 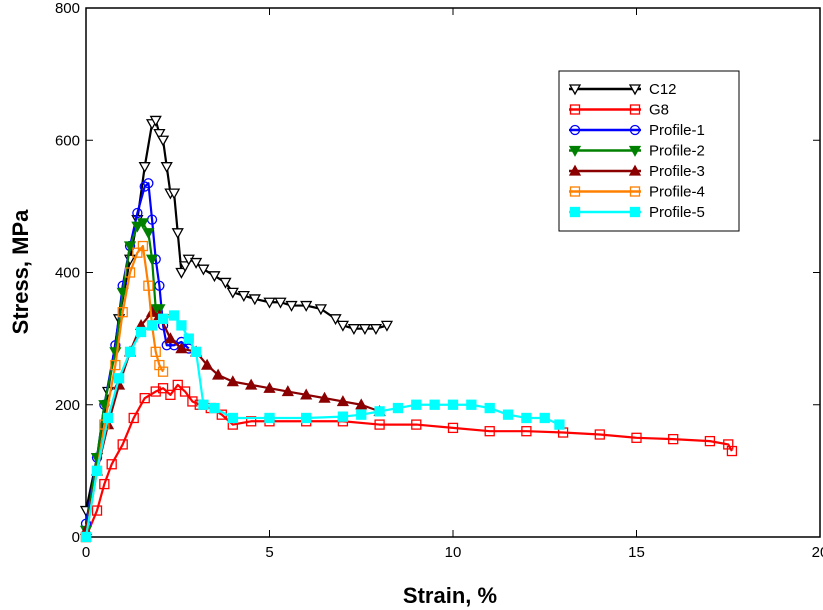 What do you see at coordinates (637, 130) in the screenshot?
I see `legend-item: Profile-1` at bounding box center [637, 130].